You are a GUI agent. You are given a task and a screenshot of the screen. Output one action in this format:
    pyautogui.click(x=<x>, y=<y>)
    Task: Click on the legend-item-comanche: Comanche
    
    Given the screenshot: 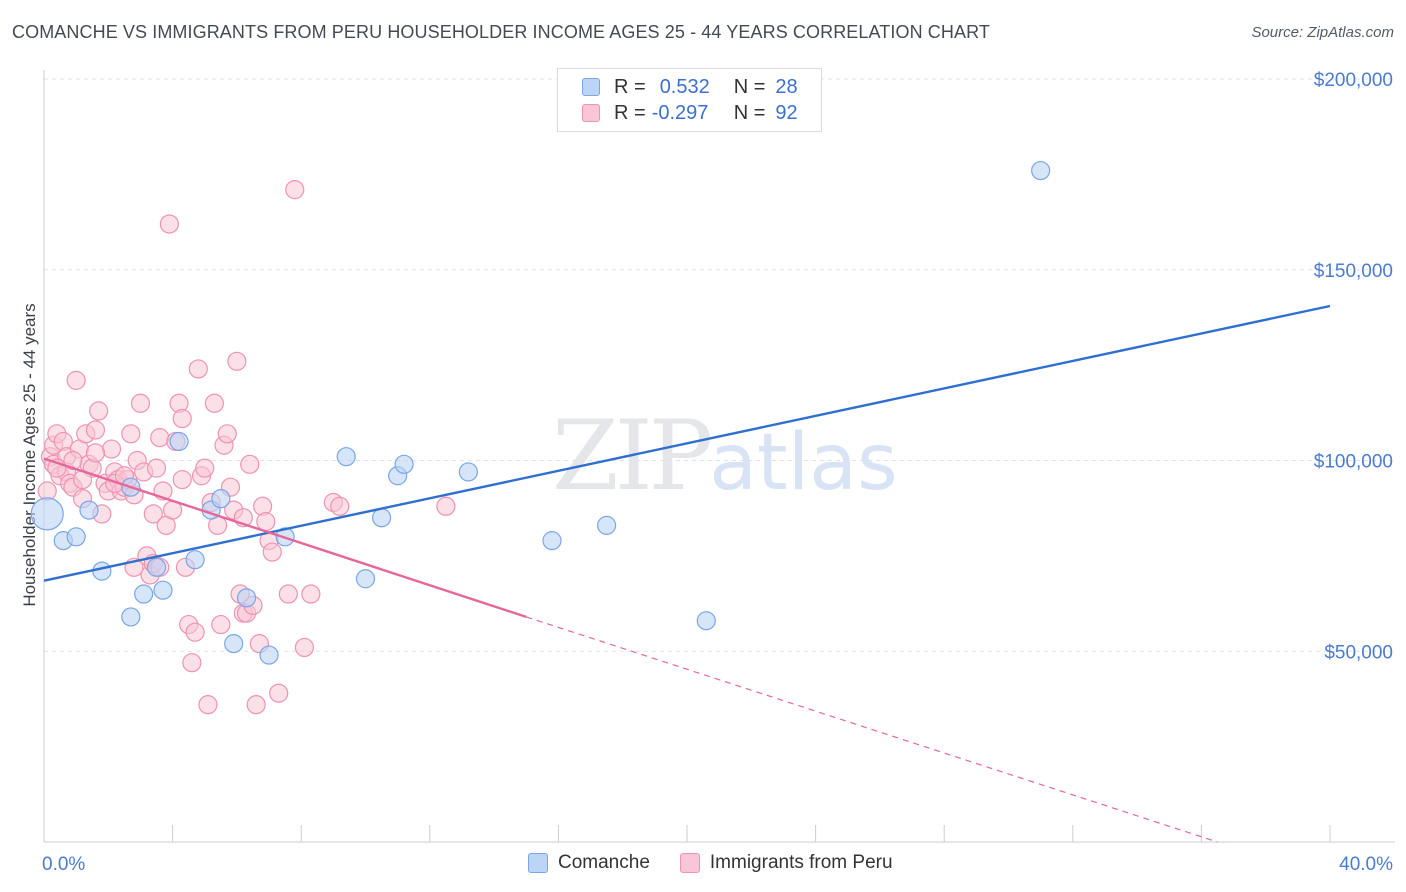 What is the action you would take?
    pyautogui.click(x=589, y=863)
    